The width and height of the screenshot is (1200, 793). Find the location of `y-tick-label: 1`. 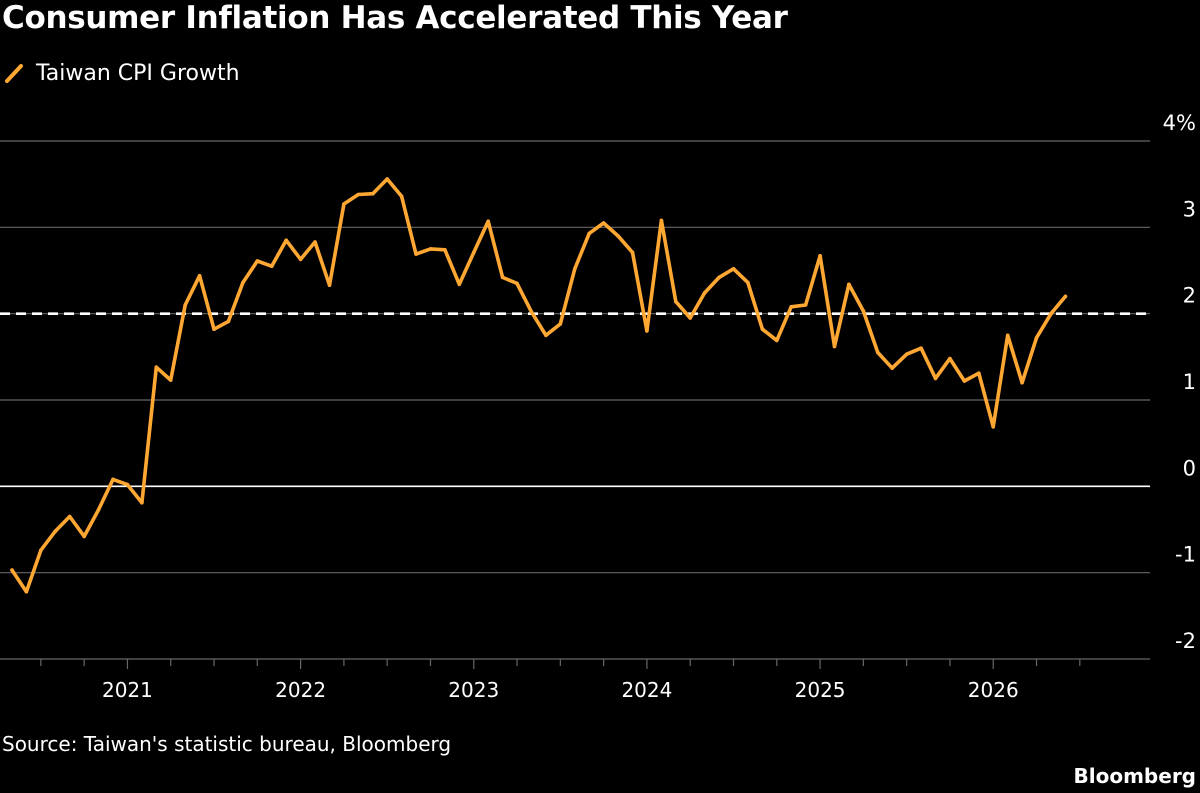

y-tick-label: 1 is located at coordinates (1189, 382).